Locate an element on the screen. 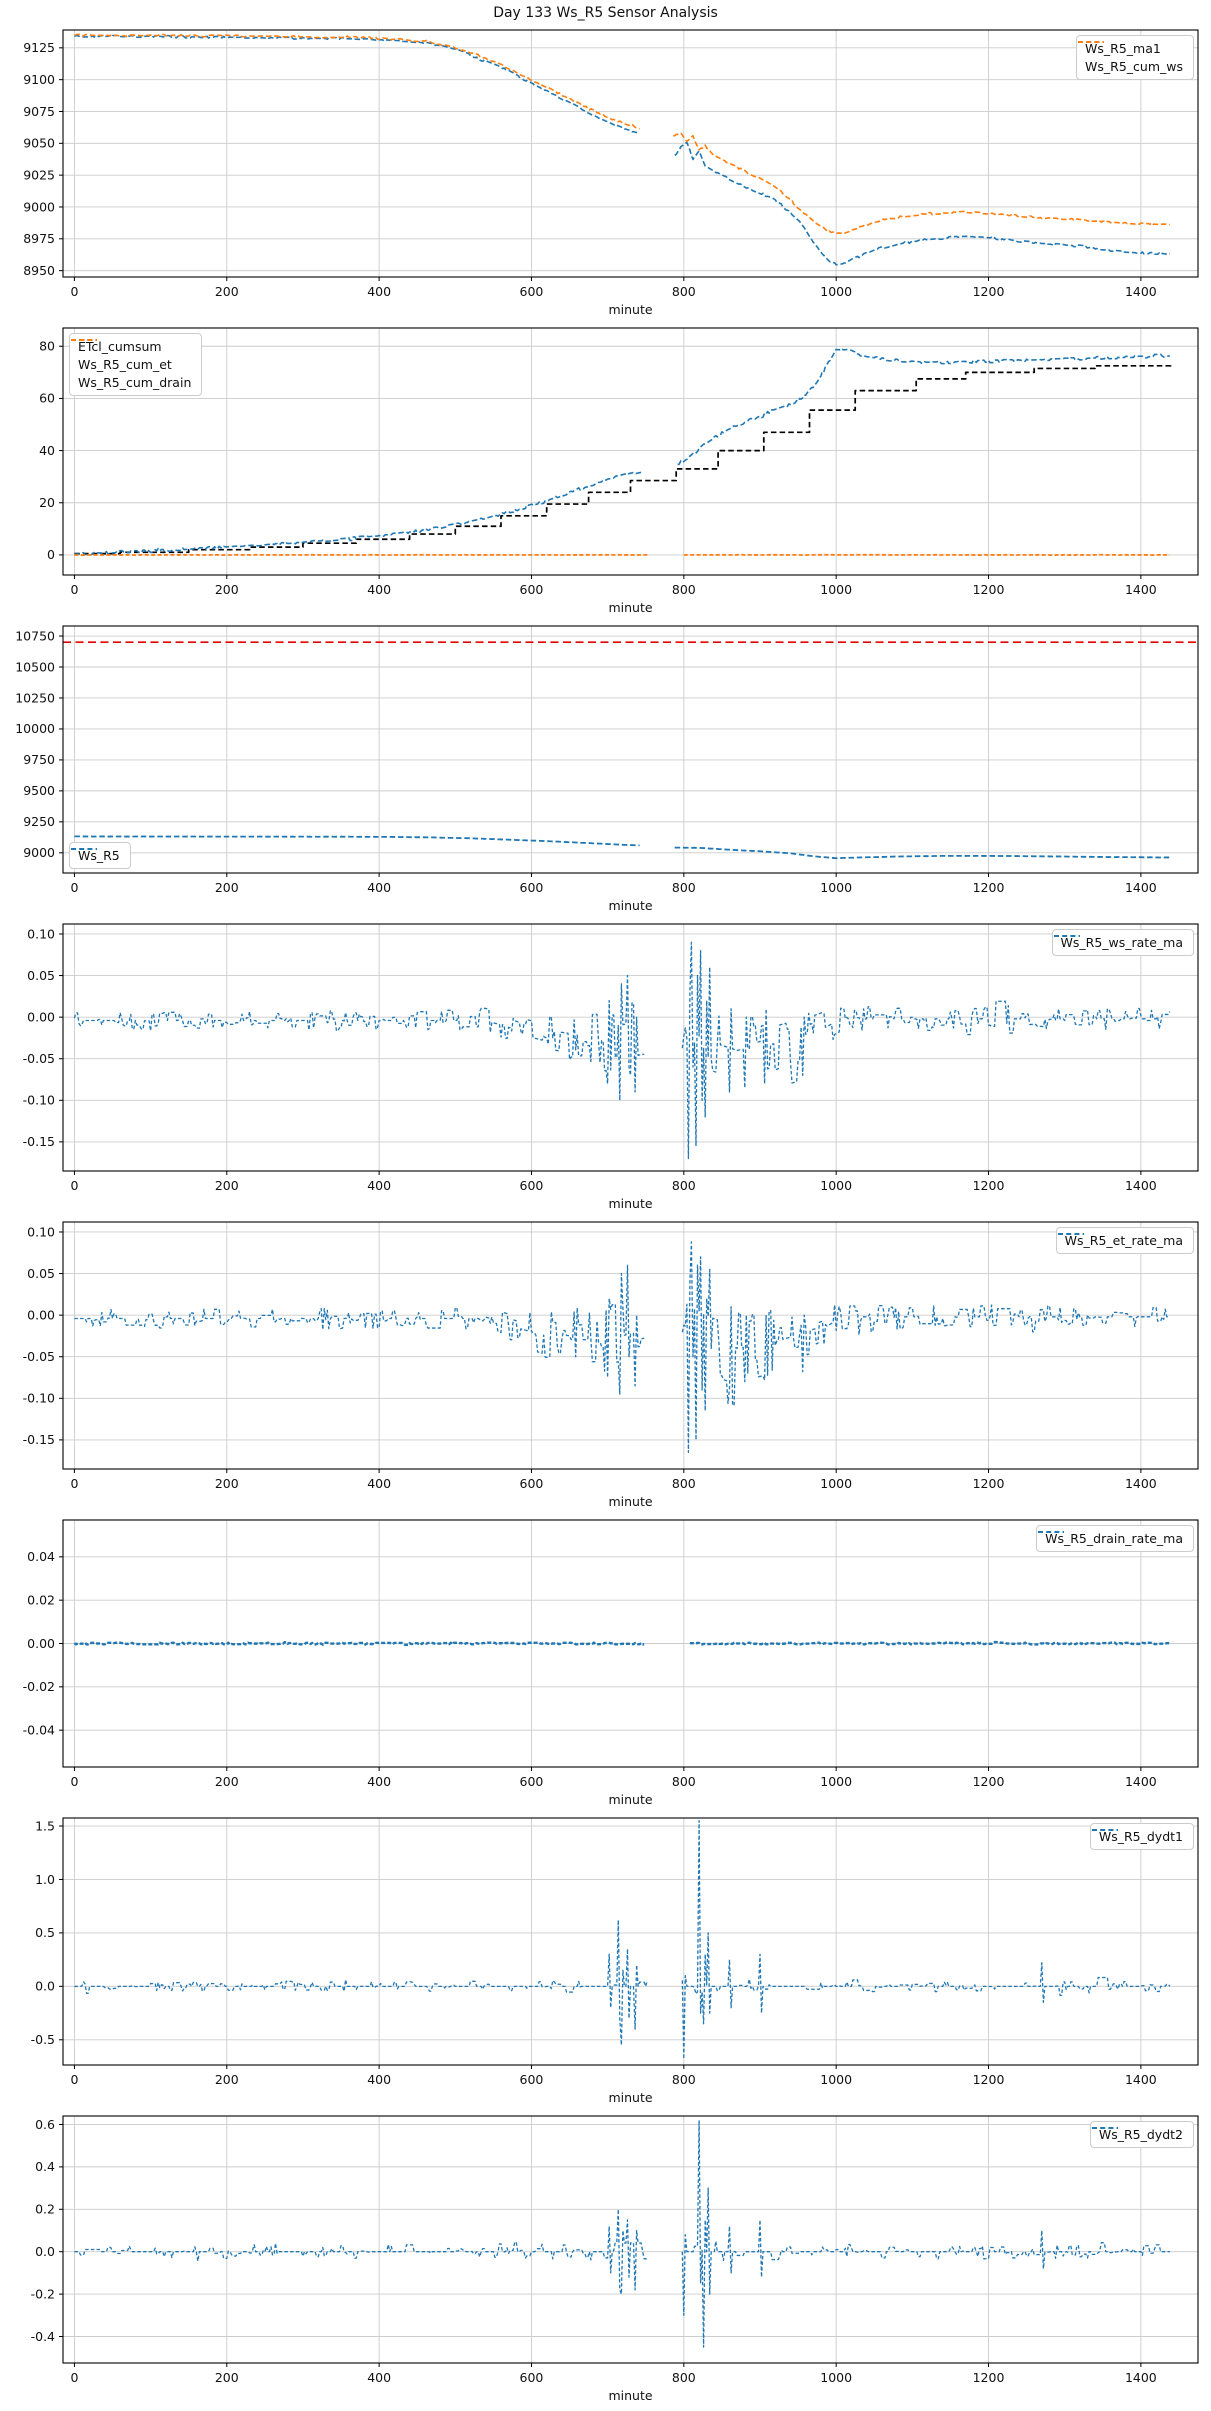  legend-dydt2: Ws_R5_dydt2 is located at coordinates (1141, 2134).